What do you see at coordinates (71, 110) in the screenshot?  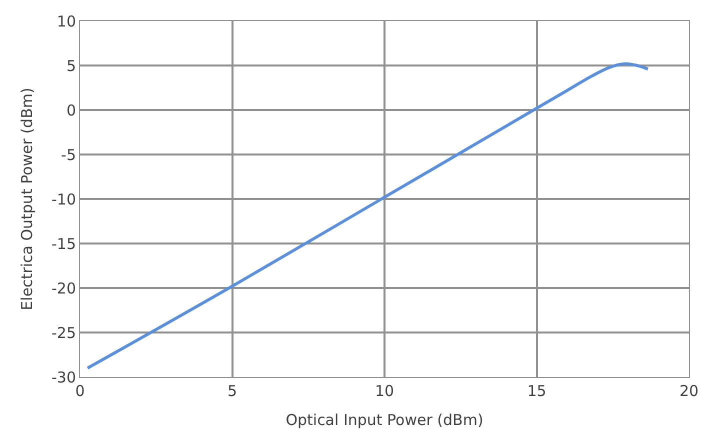 I see `y-tick-label: 0` at bounding box center [71, 110].